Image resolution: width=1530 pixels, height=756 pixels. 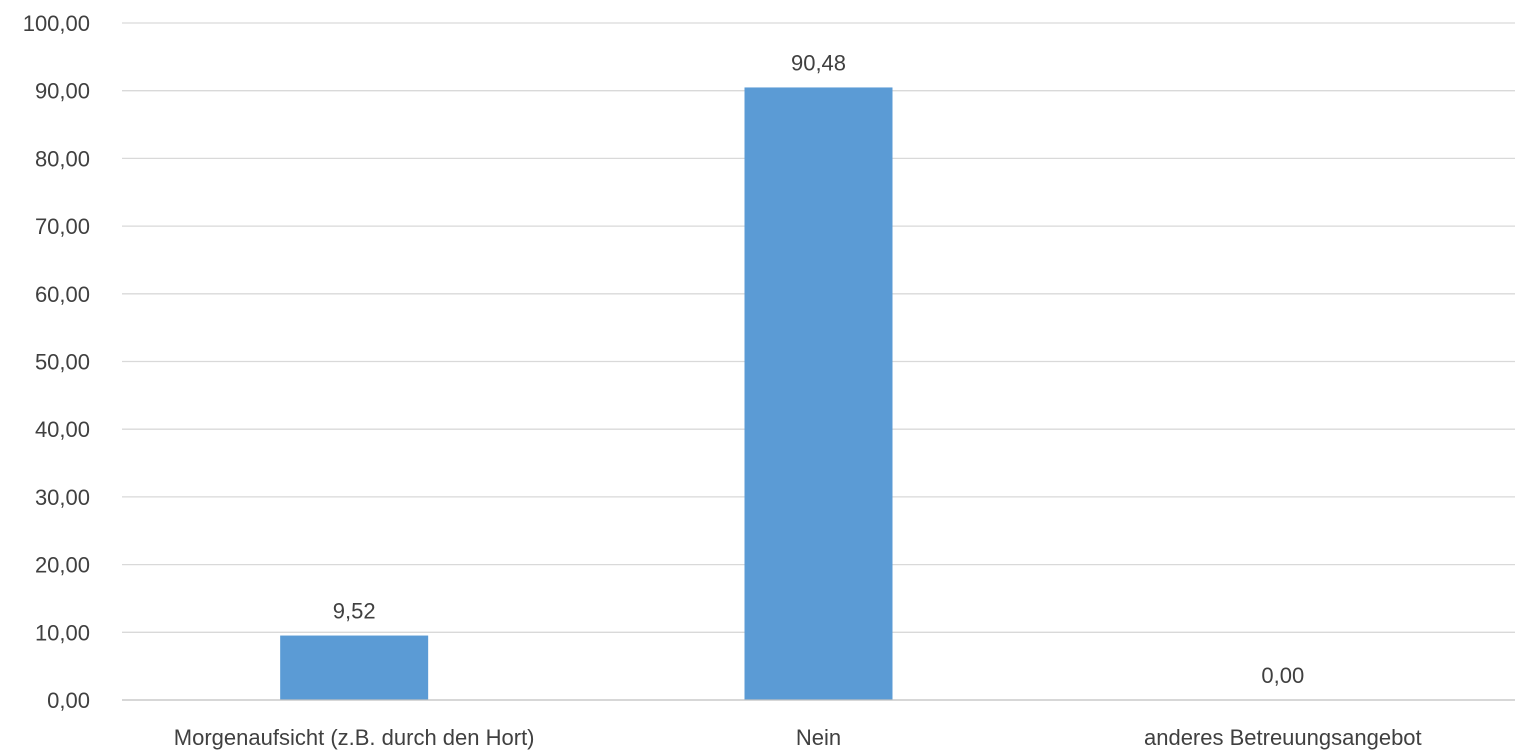 What do you see at coordinates (1283, 737) in the screenshot?
I see `x-category-label: anderes Betreuungsangebot` at bounding box center [1283, 737].